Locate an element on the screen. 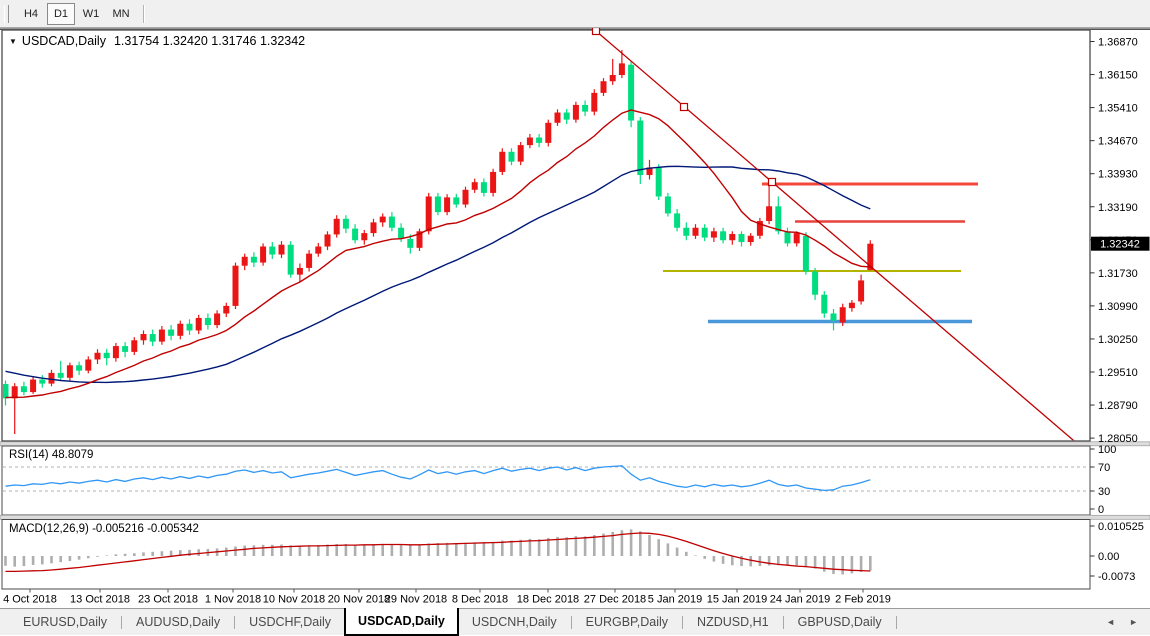 The image size is (1150, 636). svg-text: 24 Jan 2019 is located at coordinates (800, 600).